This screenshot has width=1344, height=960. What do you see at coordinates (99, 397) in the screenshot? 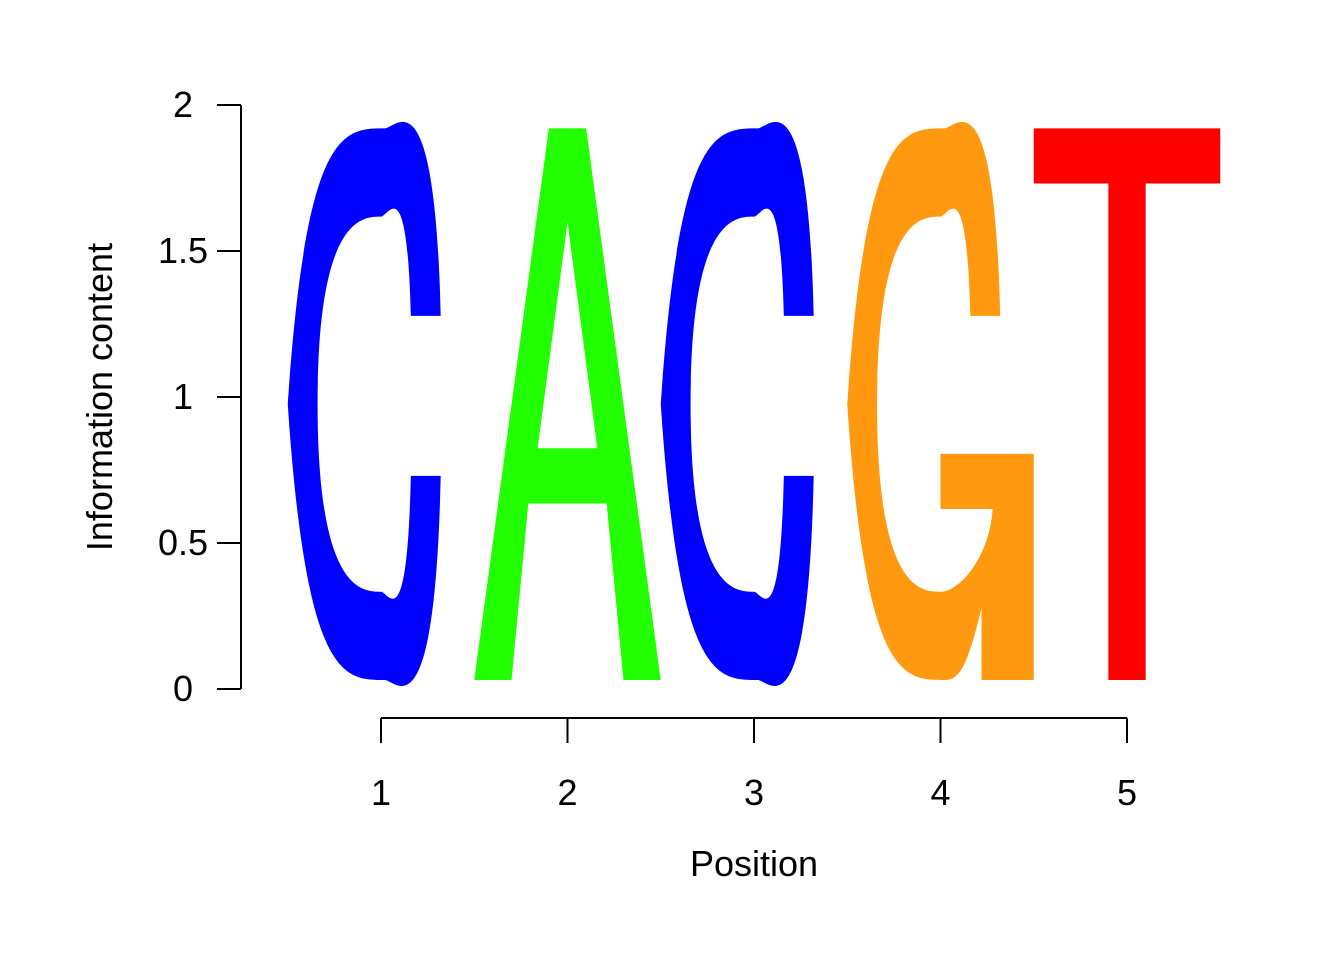
I see `y-axis-title: Information content` at bounding box center [99, 397].